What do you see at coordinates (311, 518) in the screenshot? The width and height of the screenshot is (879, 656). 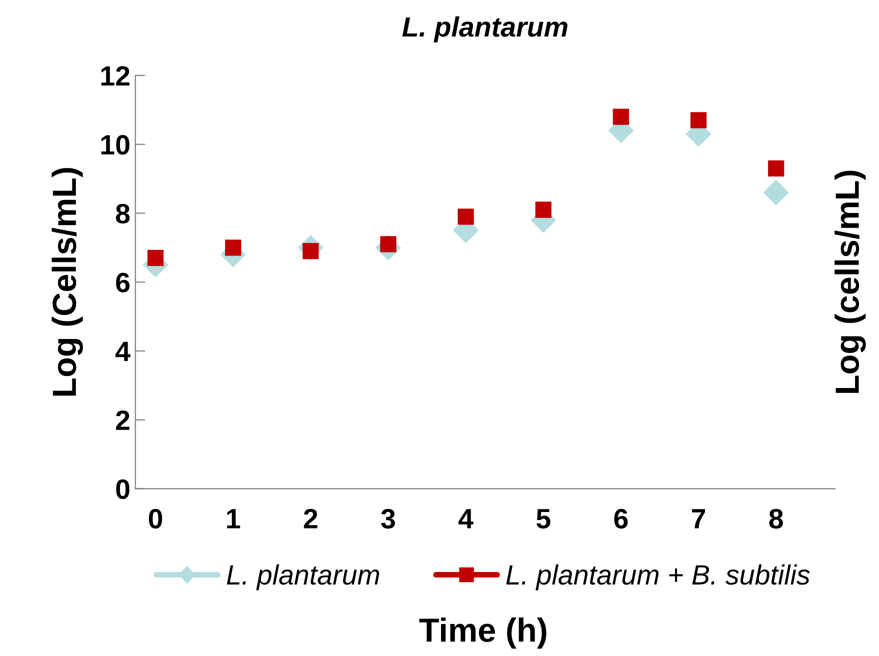 I see `x-tick-label: 2` at bounding box center [311, 518].